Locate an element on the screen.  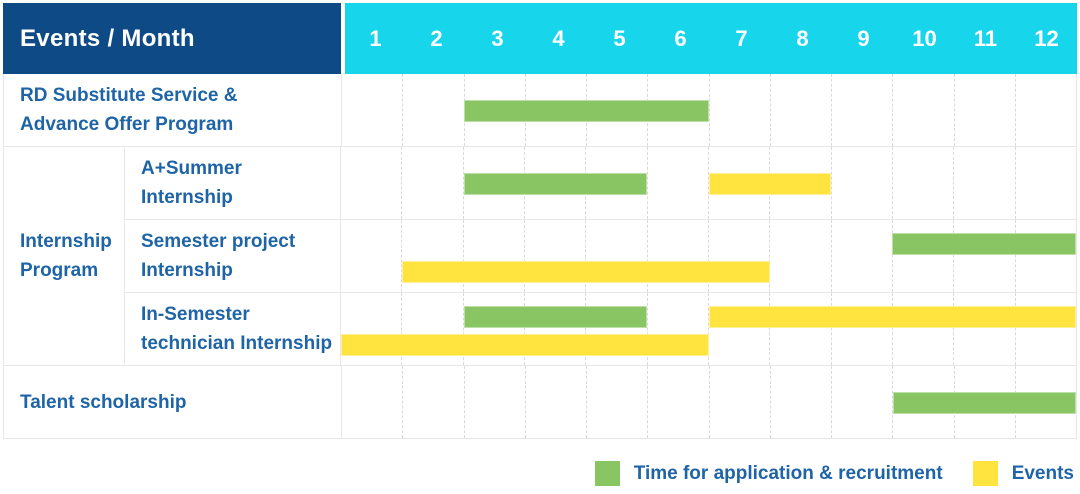
month-header-cell: 2 is located at coordinates (436, 38).